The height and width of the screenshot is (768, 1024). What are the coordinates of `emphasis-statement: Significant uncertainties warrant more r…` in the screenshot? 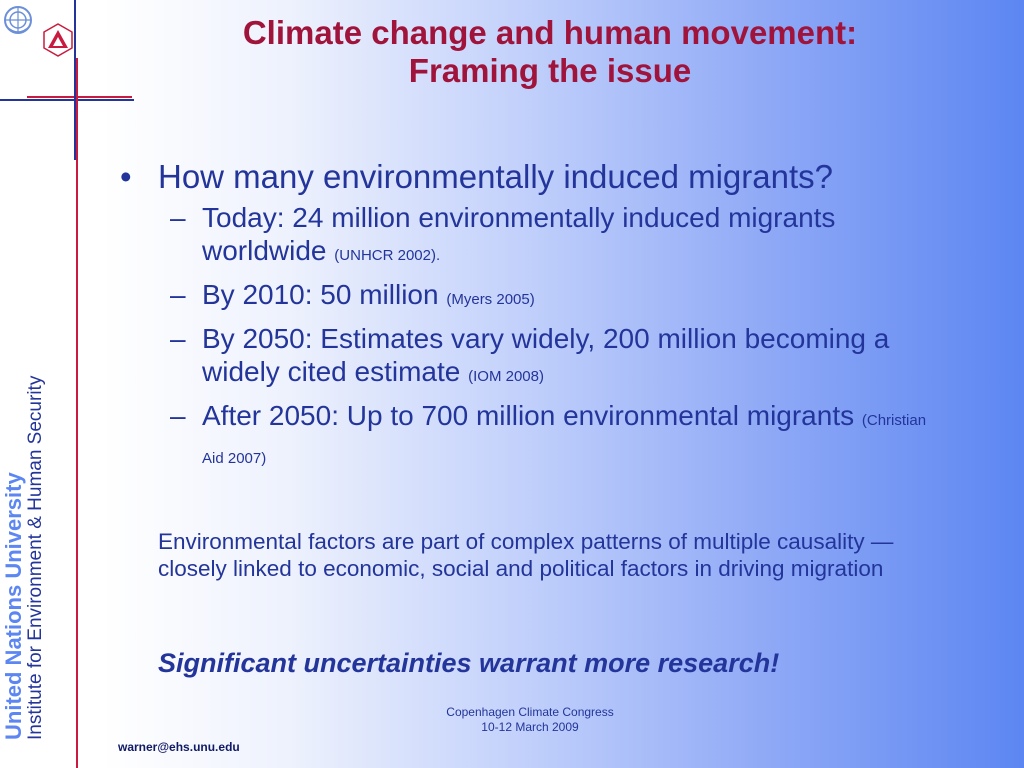 It's located at (469, 663).